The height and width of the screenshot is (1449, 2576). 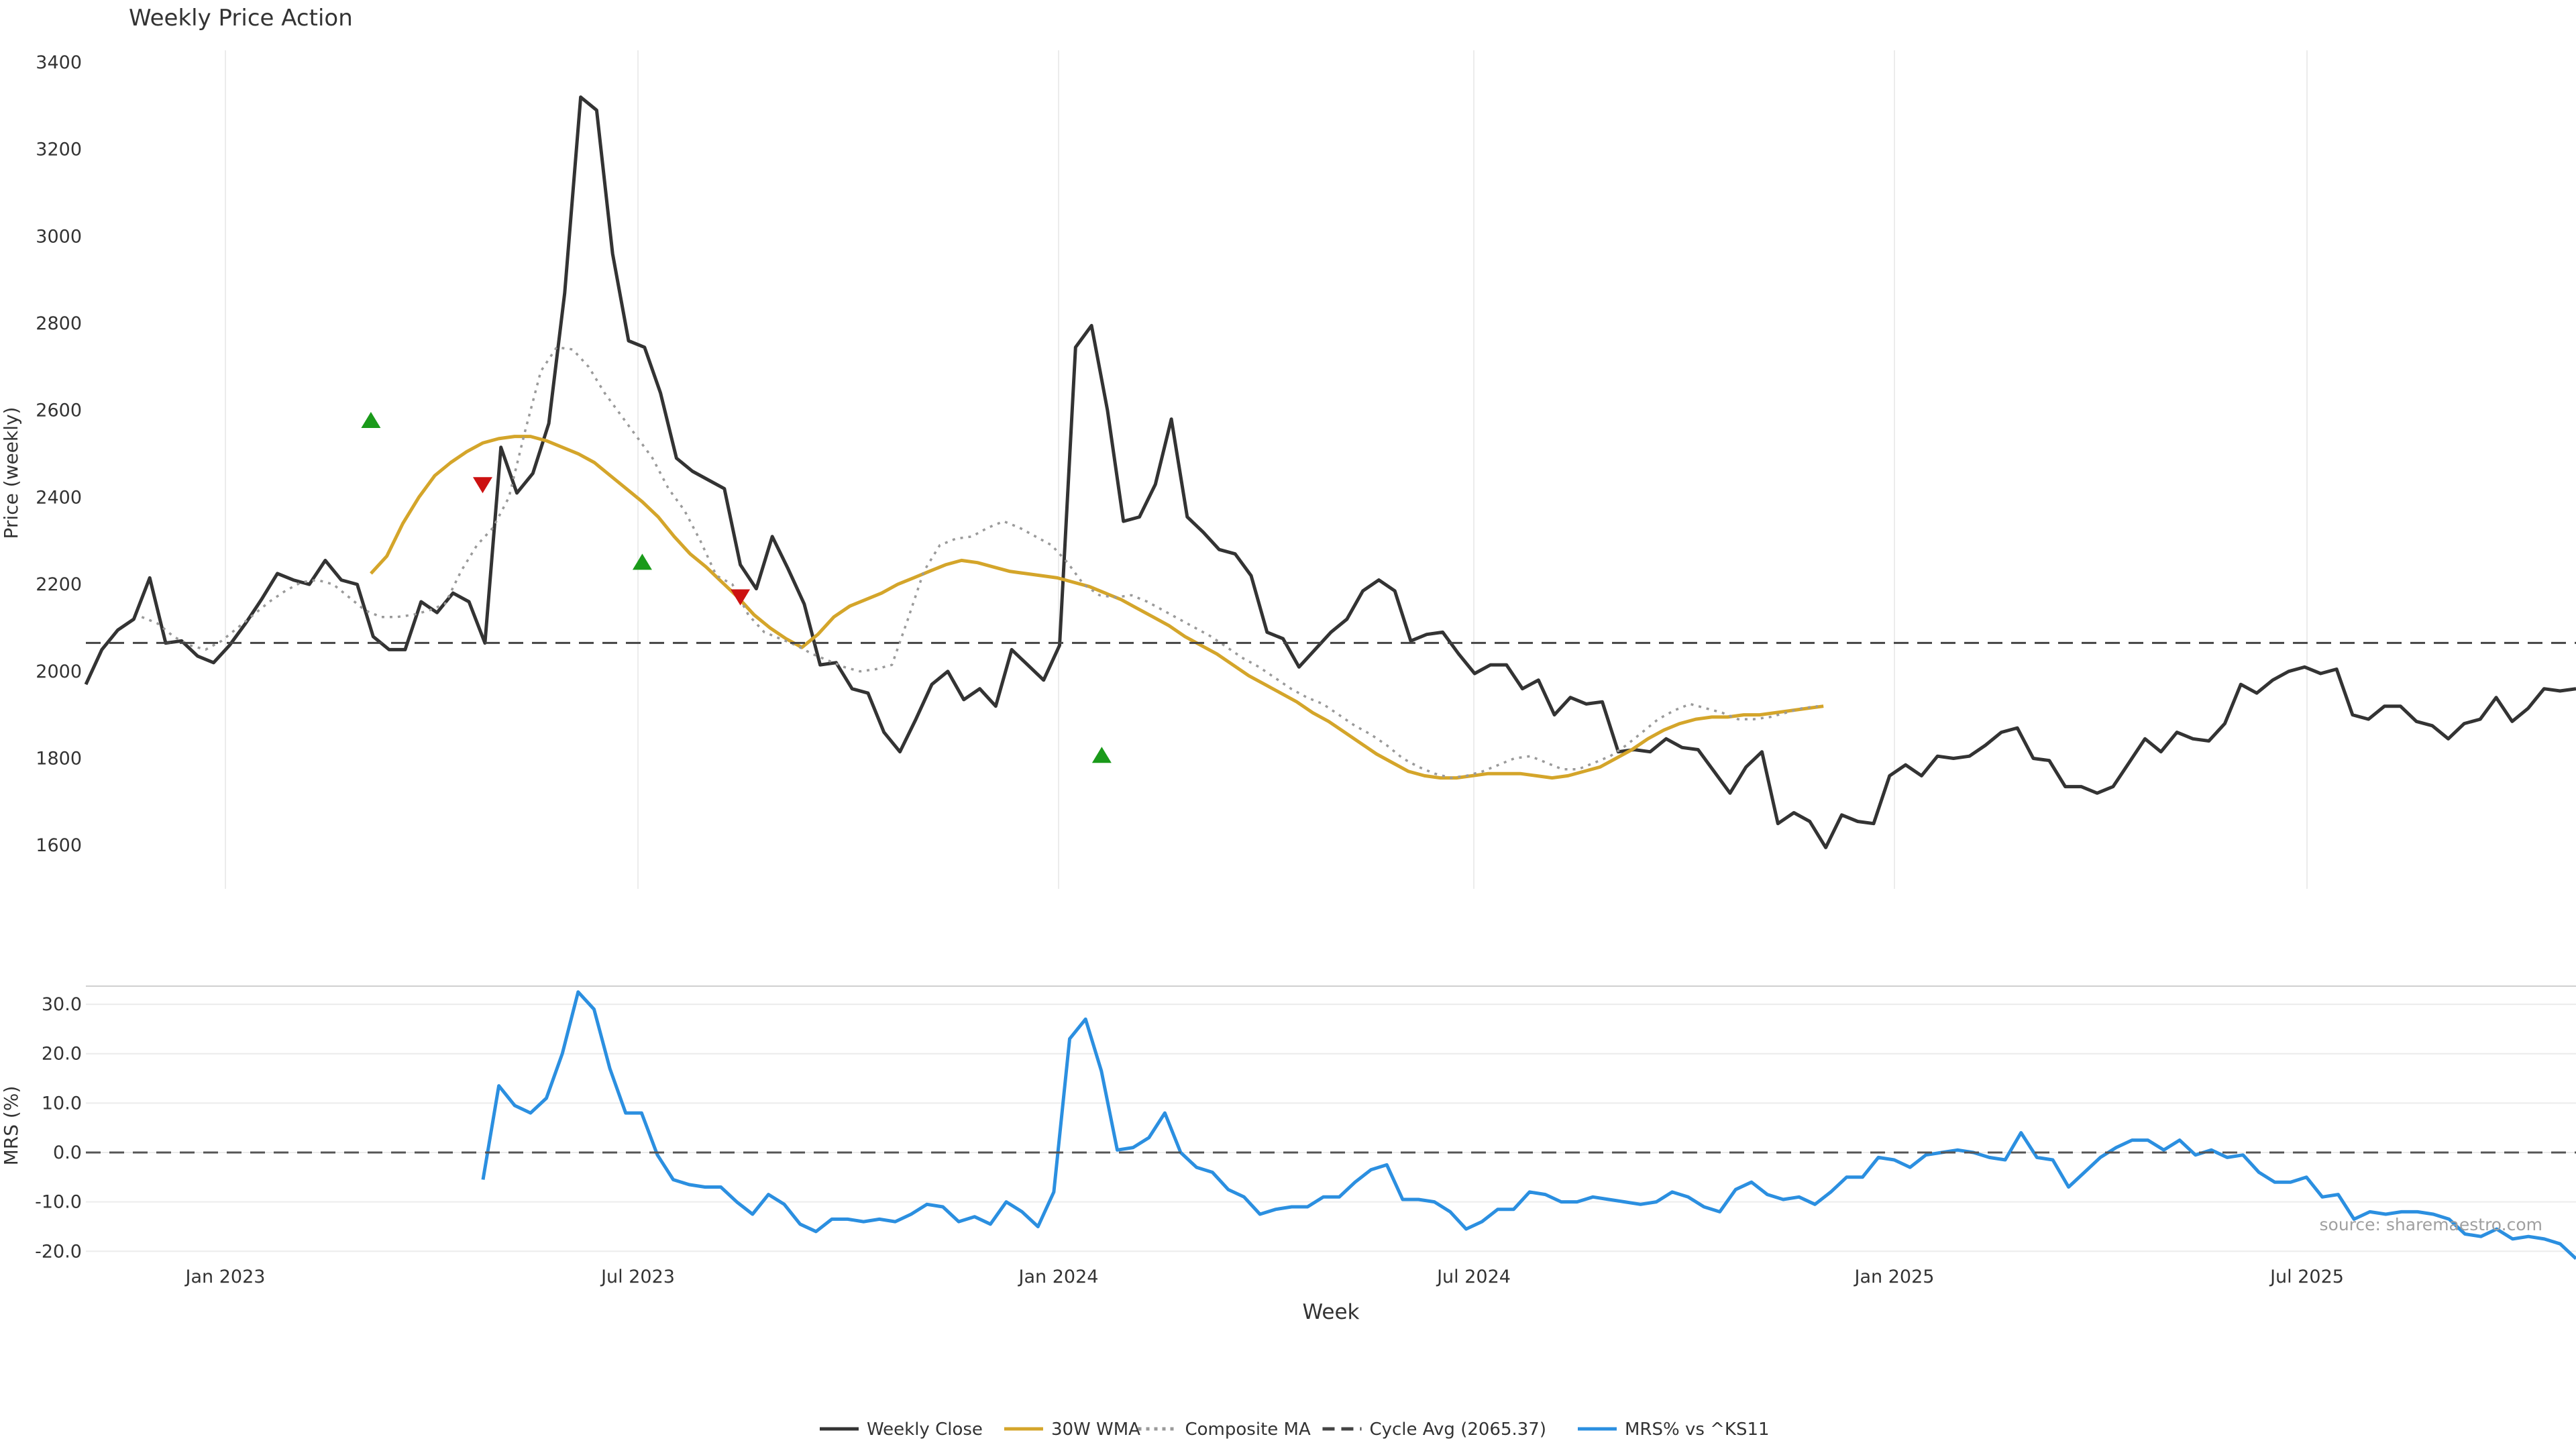 What do you see at coordinates (1058, 1277) in the screenshot?
I see `x-tick-label: Jan 2024` at bounding box center [1058, 1277].